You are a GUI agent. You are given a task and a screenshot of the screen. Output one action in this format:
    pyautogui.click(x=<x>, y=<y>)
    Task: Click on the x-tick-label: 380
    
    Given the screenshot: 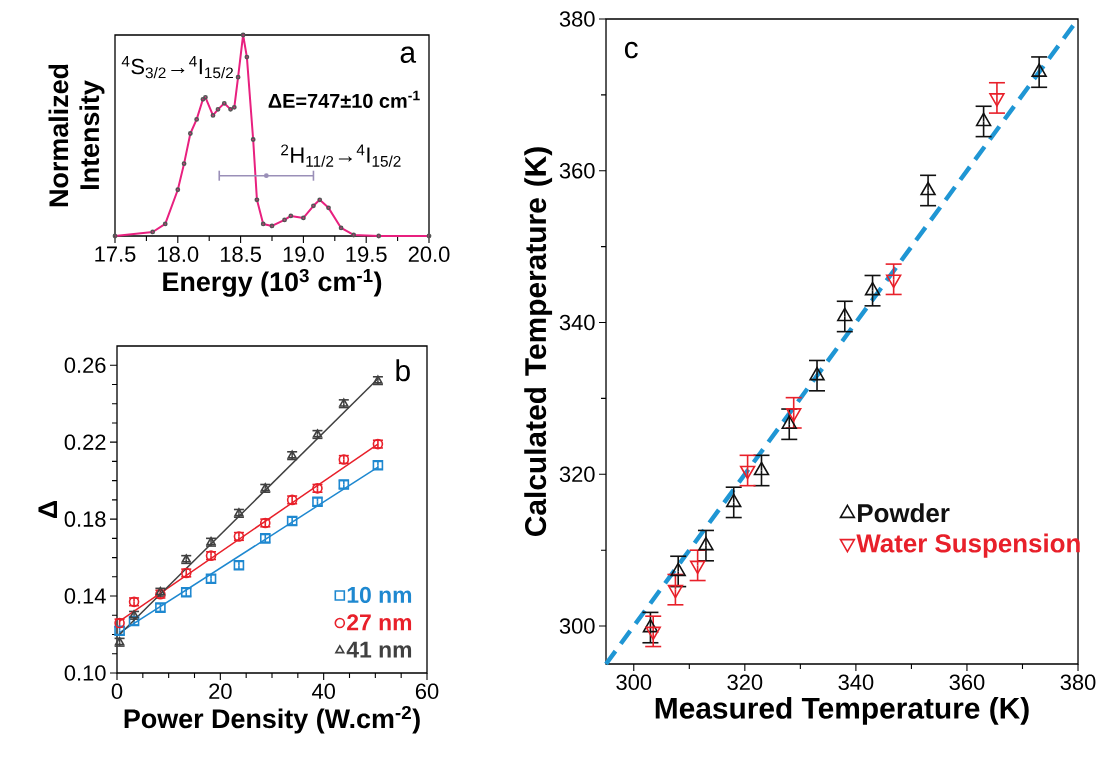 What is the action you would take?
    pyautogui.click(x=1078, y=682)
    